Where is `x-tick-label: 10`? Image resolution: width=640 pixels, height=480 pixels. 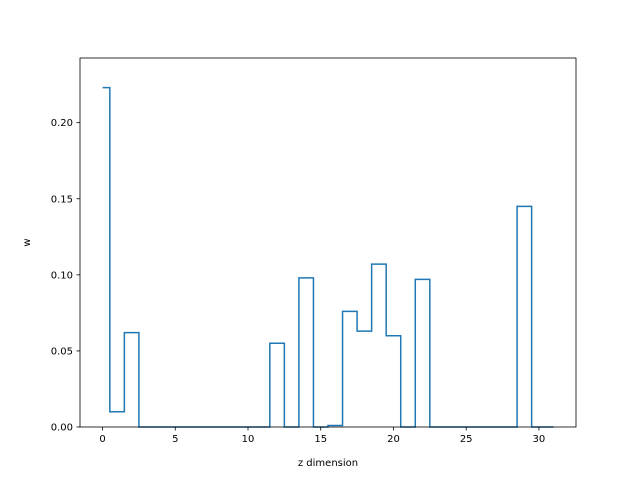
x-tick-label: 10 is located at coordinates (248, 439).